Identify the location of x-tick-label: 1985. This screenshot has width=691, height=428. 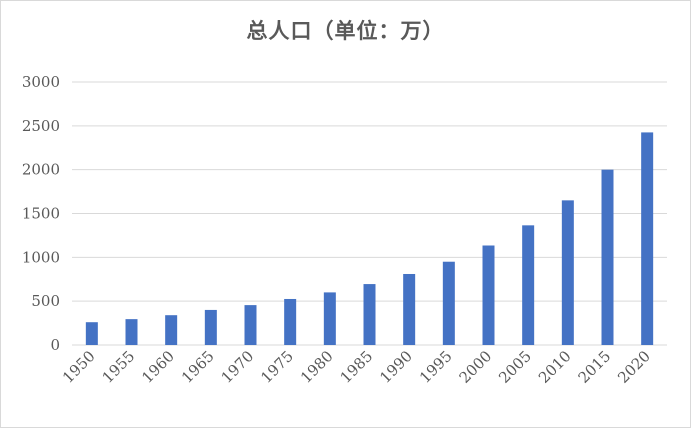
(357, 367).